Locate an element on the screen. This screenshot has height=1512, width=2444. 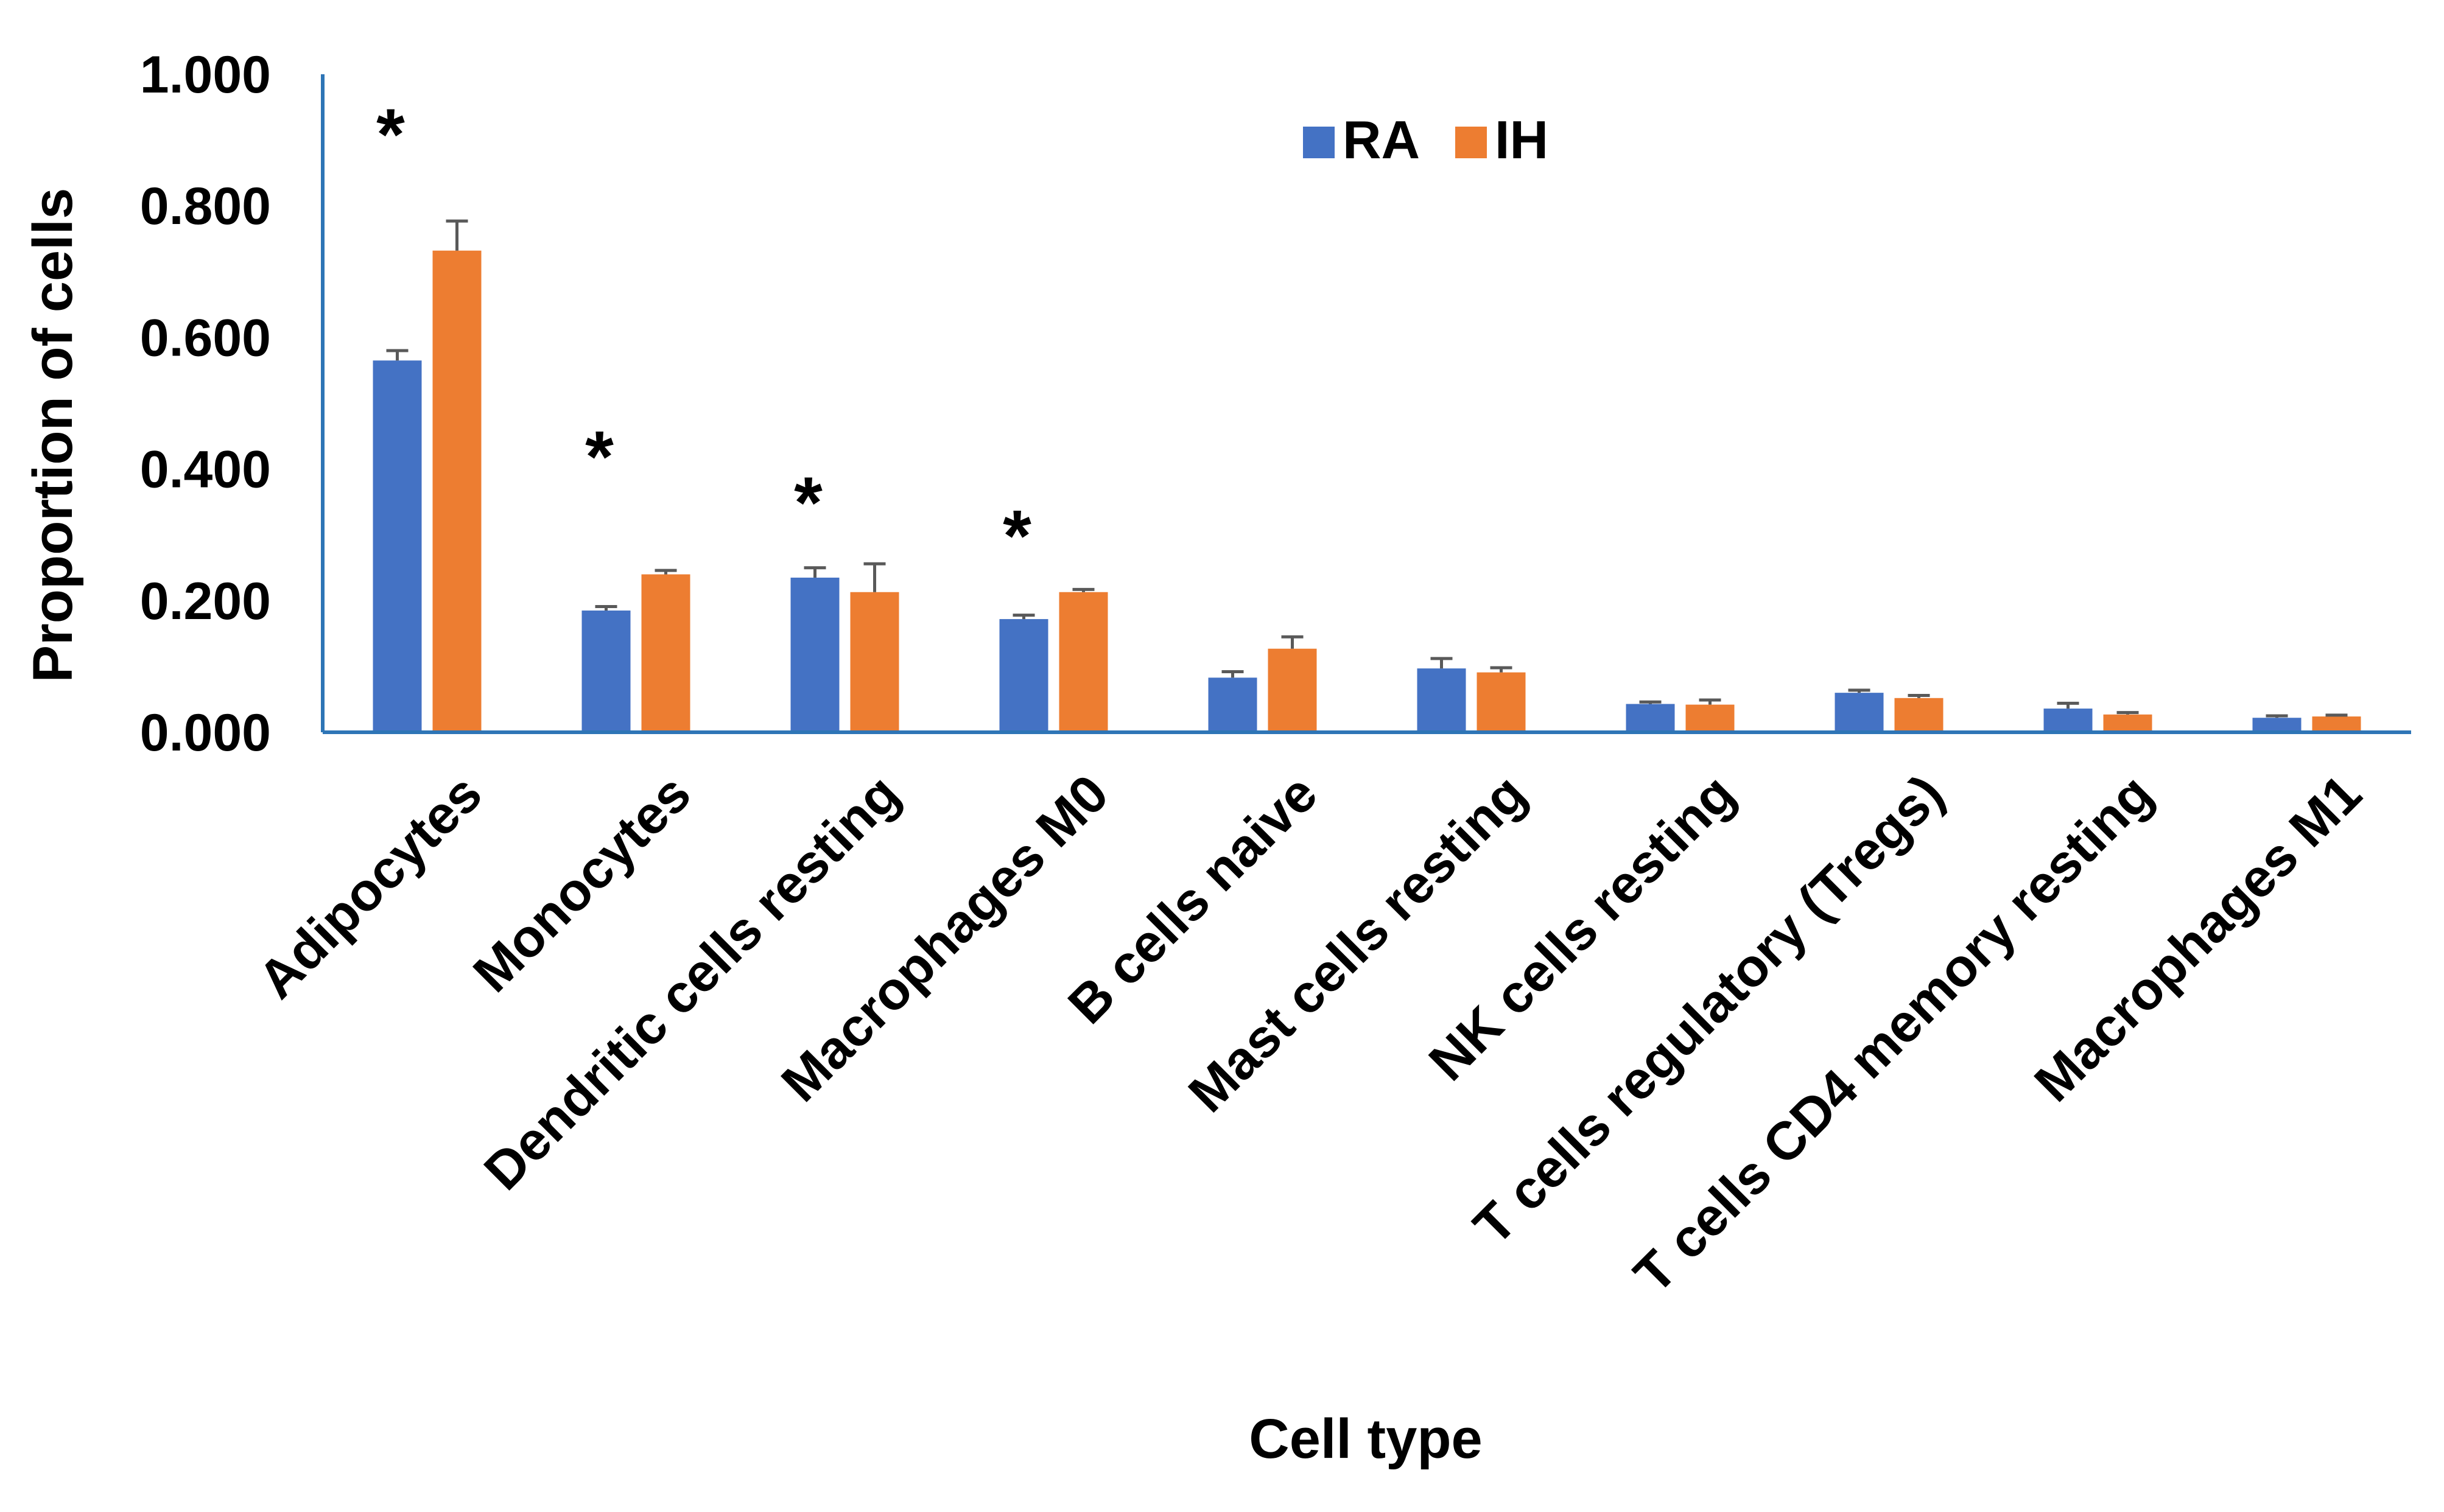
y-tick-label: 0.200 is located at coordinates (206, 601).